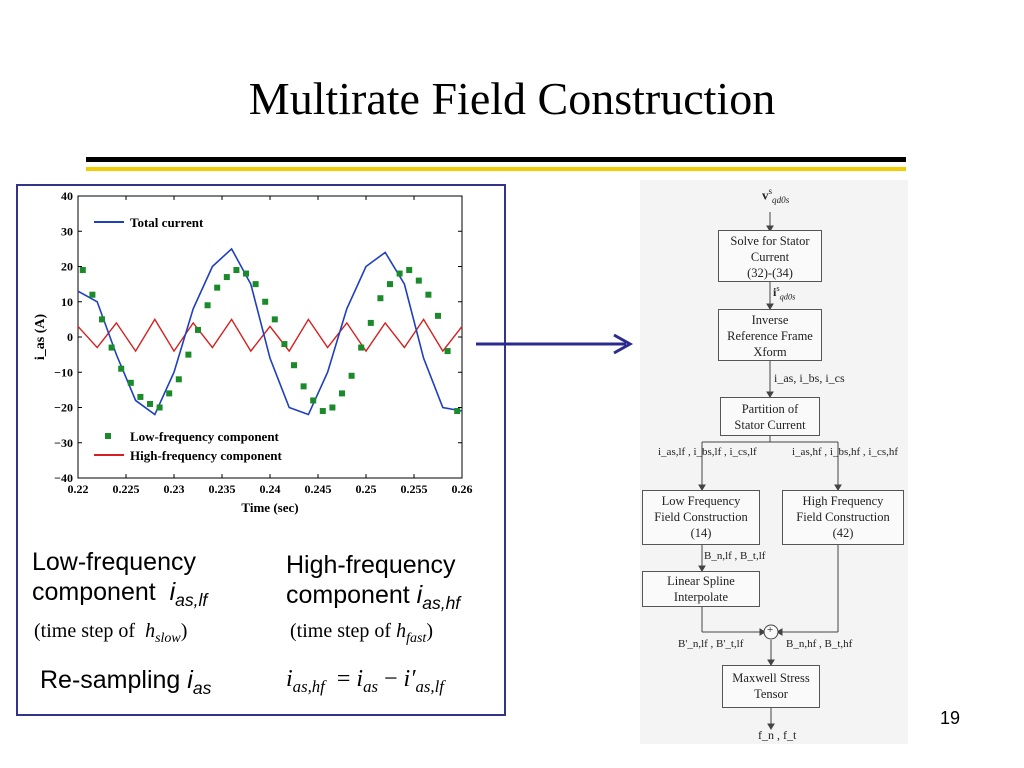 This screenshot has height=768, width=1024. Describe the element at coordinates (771, 694) in the screenshot. I see `maxwell-line2: Tensor` at that location.